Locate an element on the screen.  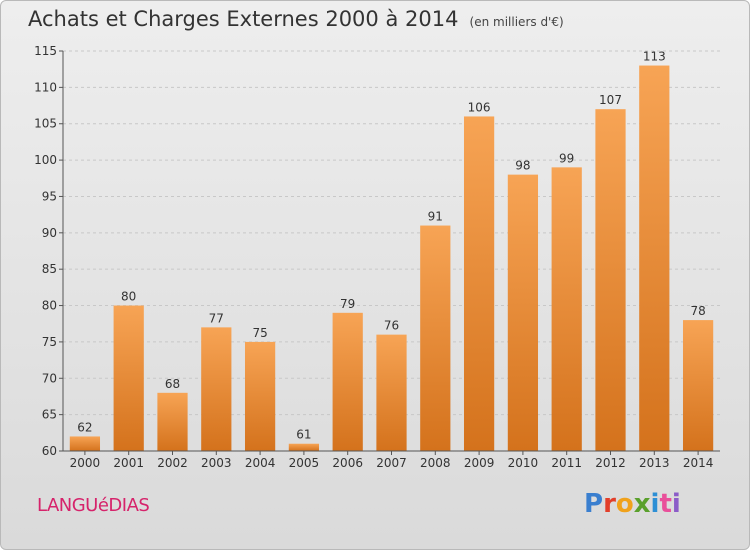
y-tick-label: 60 is located at coordinates (49, 451).